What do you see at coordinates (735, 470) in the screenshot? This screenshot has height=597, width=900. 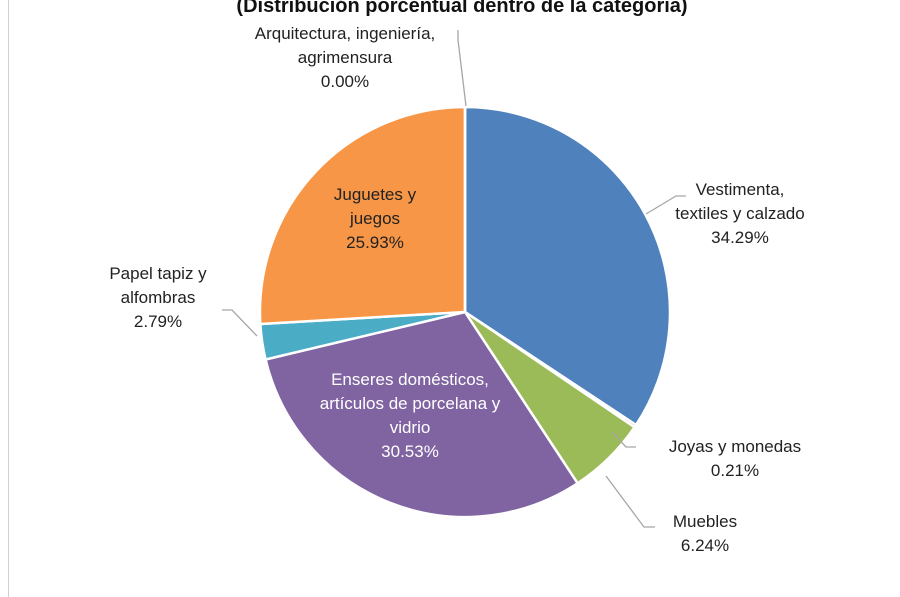 I see `value-label: 0.21%` at bounding box center [735, 470].